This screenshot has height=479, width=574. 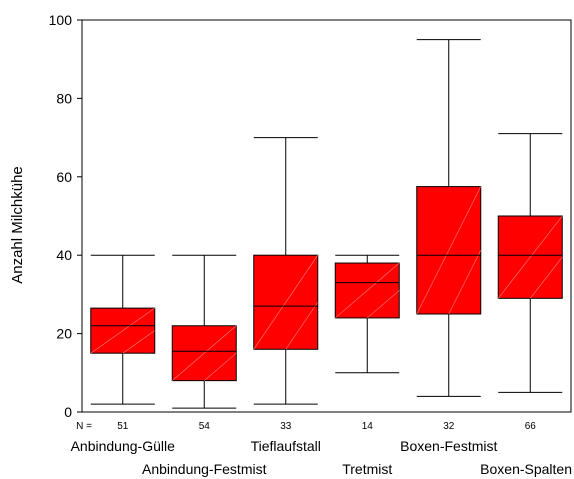 I want to click on n-value: 33, so click(x=286, y=426).